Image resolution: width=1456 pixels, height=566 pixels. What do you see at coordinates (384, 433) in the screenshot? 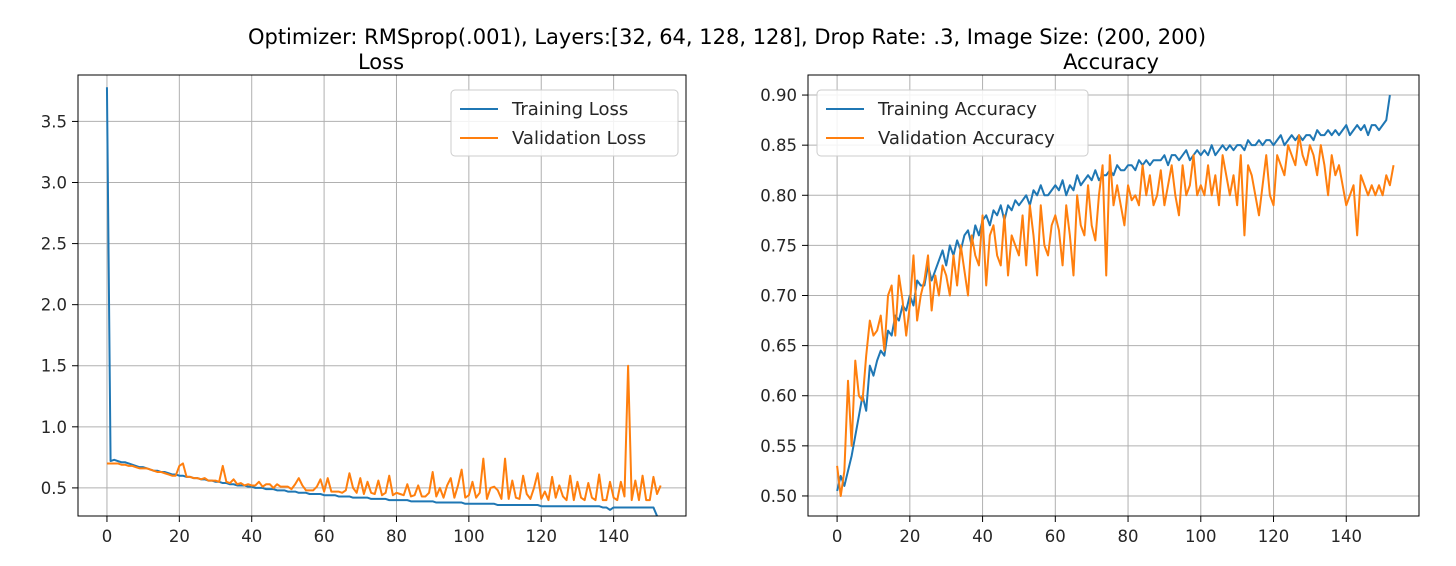
I see `loss-series-validation` at bounding box center [384, 433].